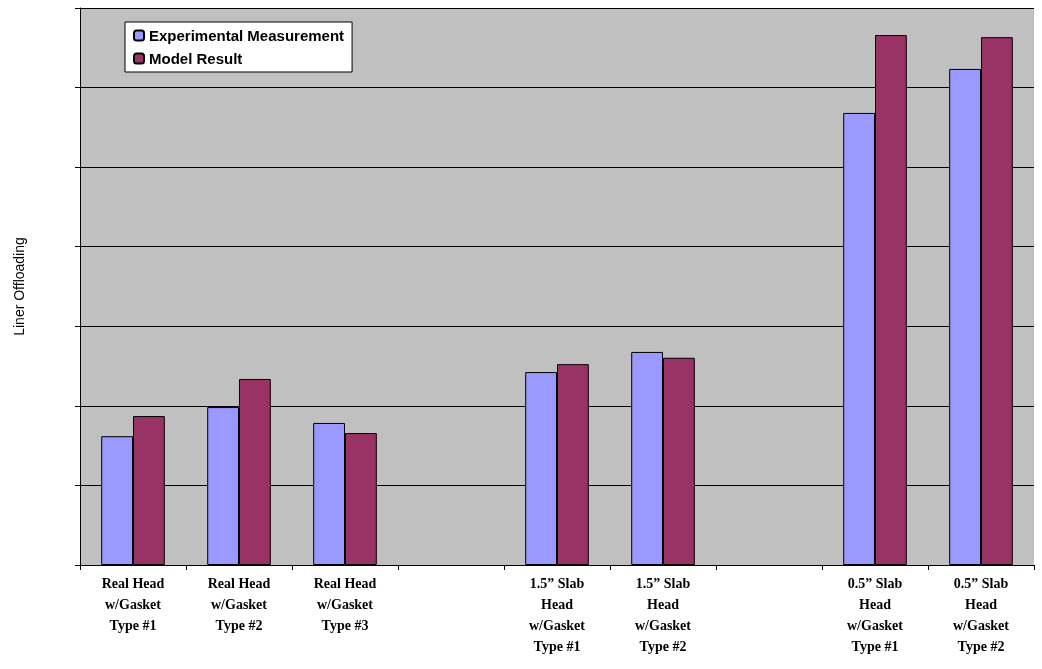 The height and width of the screenshot is (669, 1042). I want to click on x-tick-label: 0.5” Slab Head w/Gasket Type #2, so click(981, 615).